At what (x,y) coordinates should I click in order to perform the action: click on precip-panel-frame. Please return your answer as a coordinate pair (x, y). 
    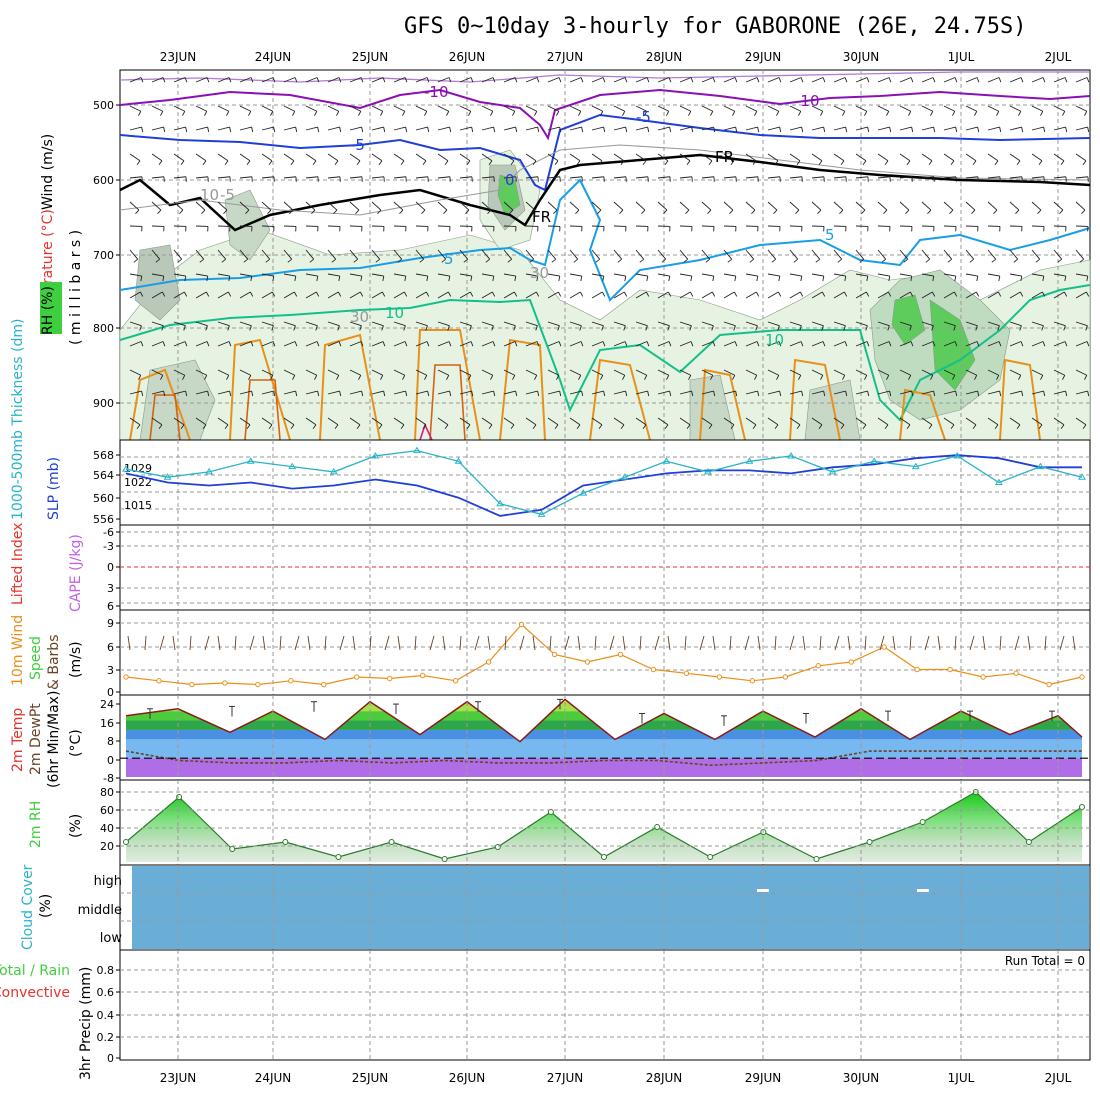
    Looking at the image, I should click on (605, 1005).